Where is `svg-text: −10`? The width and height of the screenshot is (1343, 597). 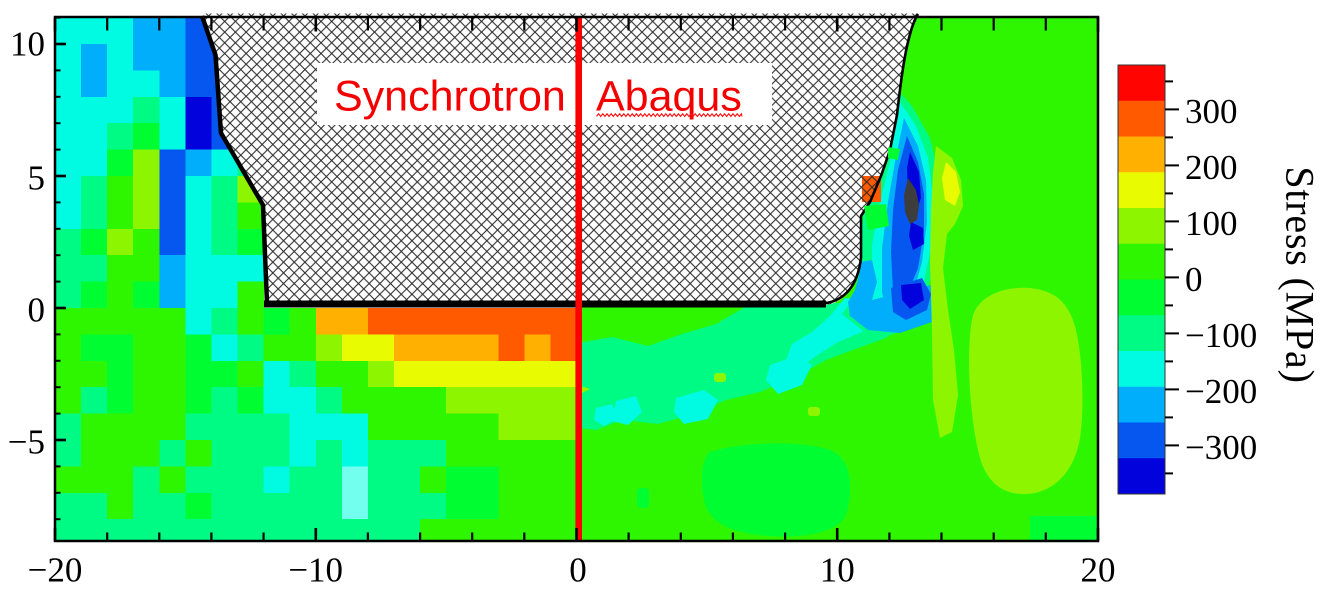 svg-text: −10 is located at coordinates (315, 570).